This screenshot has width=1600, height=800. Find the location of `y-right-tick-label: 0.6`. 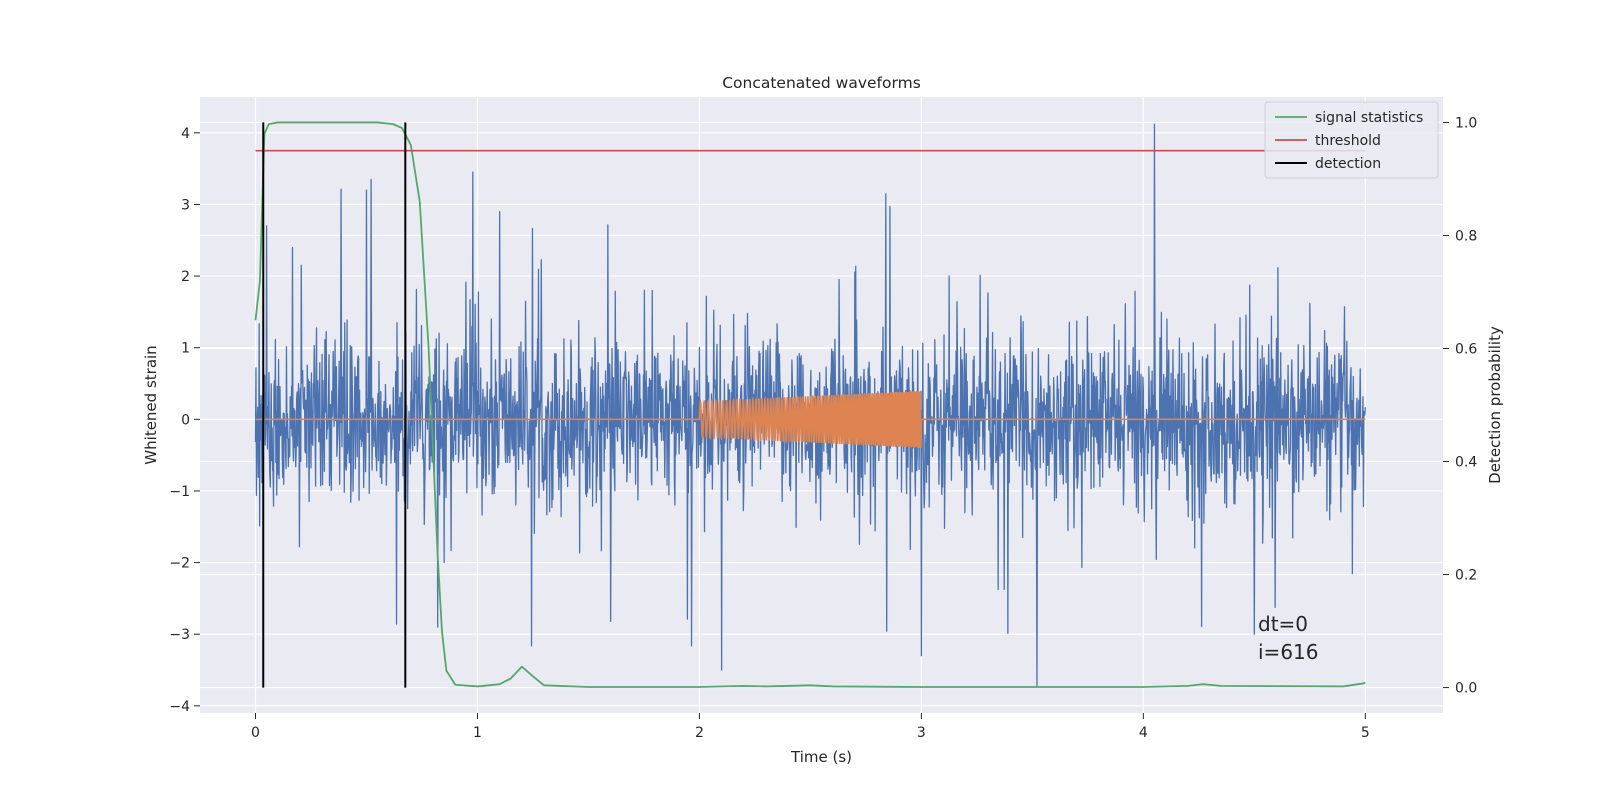

y-right-tick-label: 0.6 is located at coordinates (1466, 349).